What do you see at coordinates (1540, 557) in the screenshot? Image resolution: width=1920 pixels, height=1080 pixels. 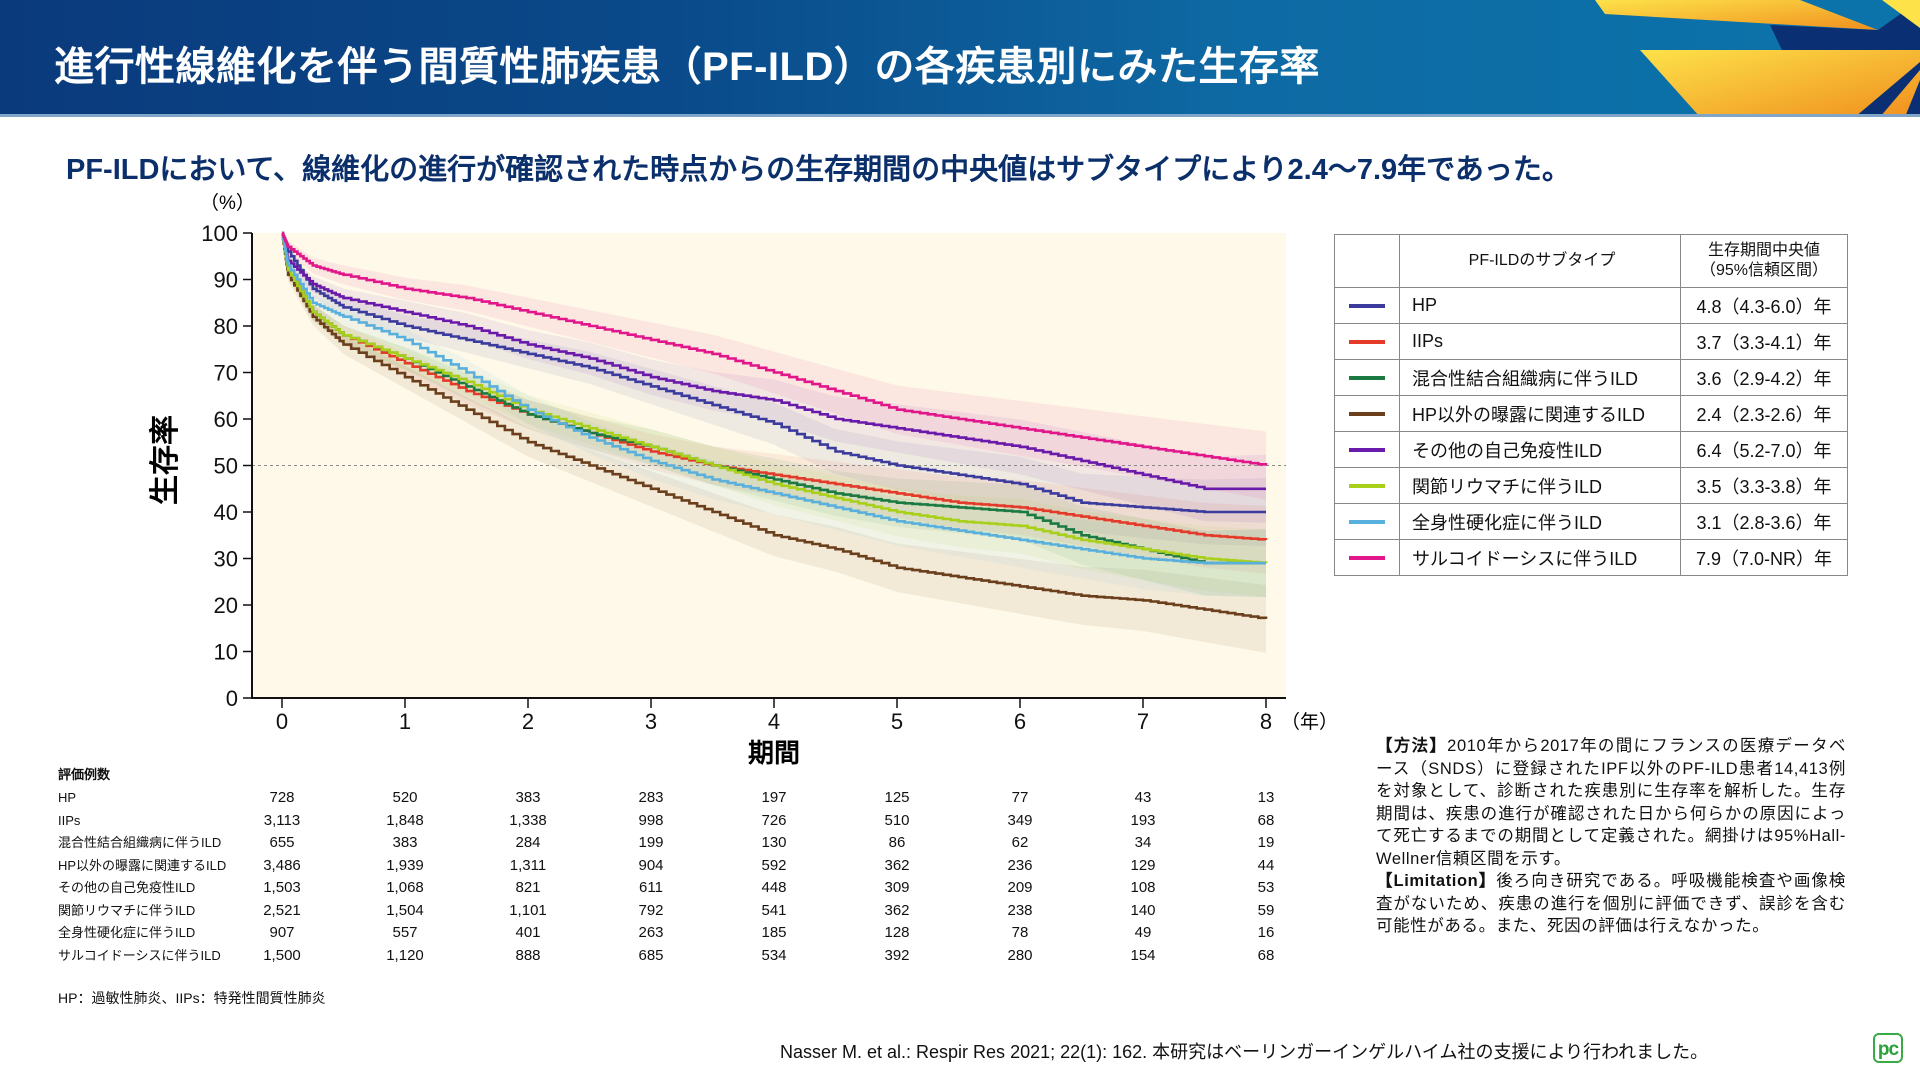 I see `legend-subtype-name: サルコイドーシスに伴うILD` at bounding box center [1540, 557].